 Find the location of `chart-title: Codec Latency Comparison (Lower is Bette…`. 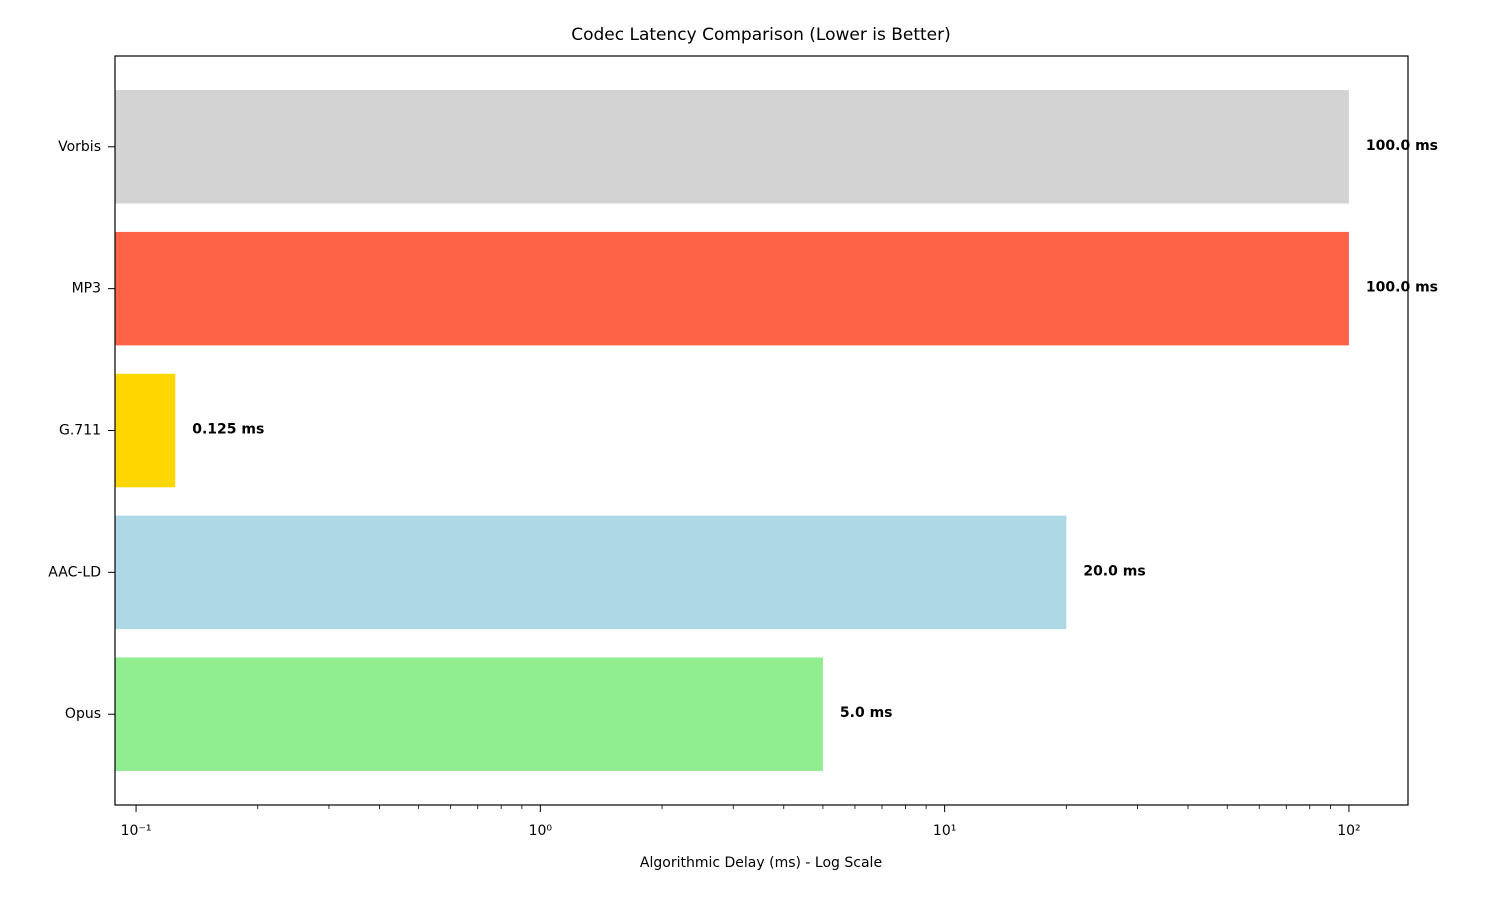

chart-title: Codec Latency Comparison (Lower is Bette… is located at coordinates (761, 35).